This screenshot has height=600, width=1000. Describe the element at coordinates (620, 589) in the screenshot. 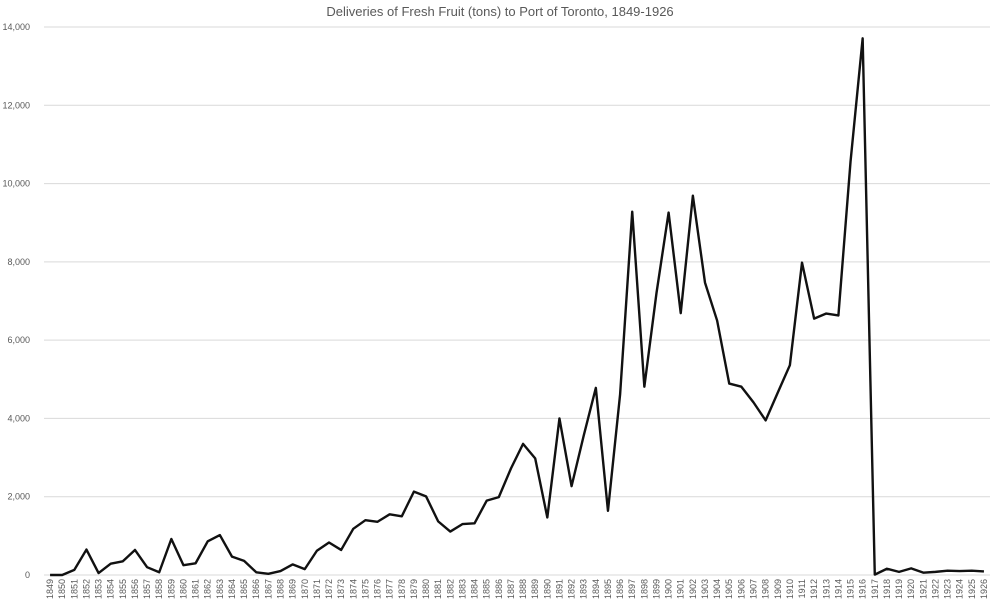

I see `x-tick-label: 1896` at that location.